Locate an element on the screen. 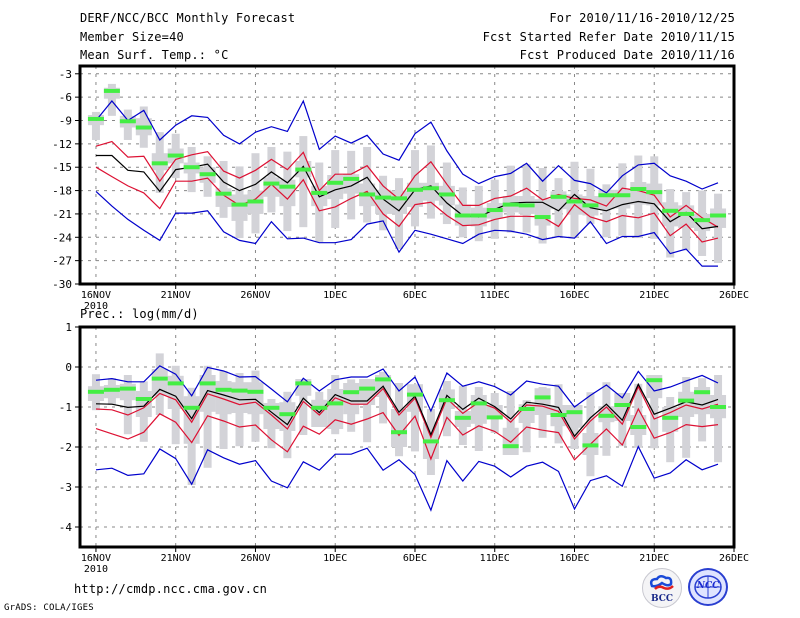 This screenshot has height=618, width=800. x-tick-label: 16DEC is located at coordinates (574, 558).